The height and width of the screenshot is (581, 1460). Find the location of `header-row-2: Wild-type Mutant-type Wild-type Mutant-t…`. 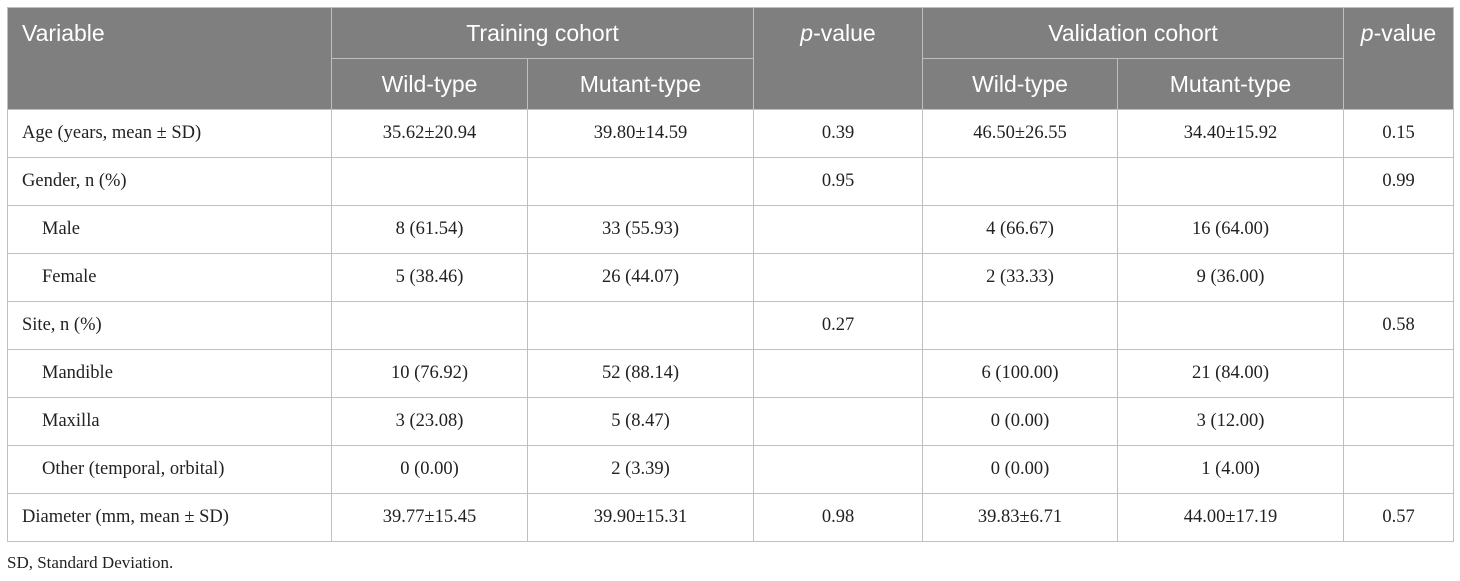

header-row-2: Wild-type Mutant-type Wild-type Mutant-t… is located at coordinates (731, 84).